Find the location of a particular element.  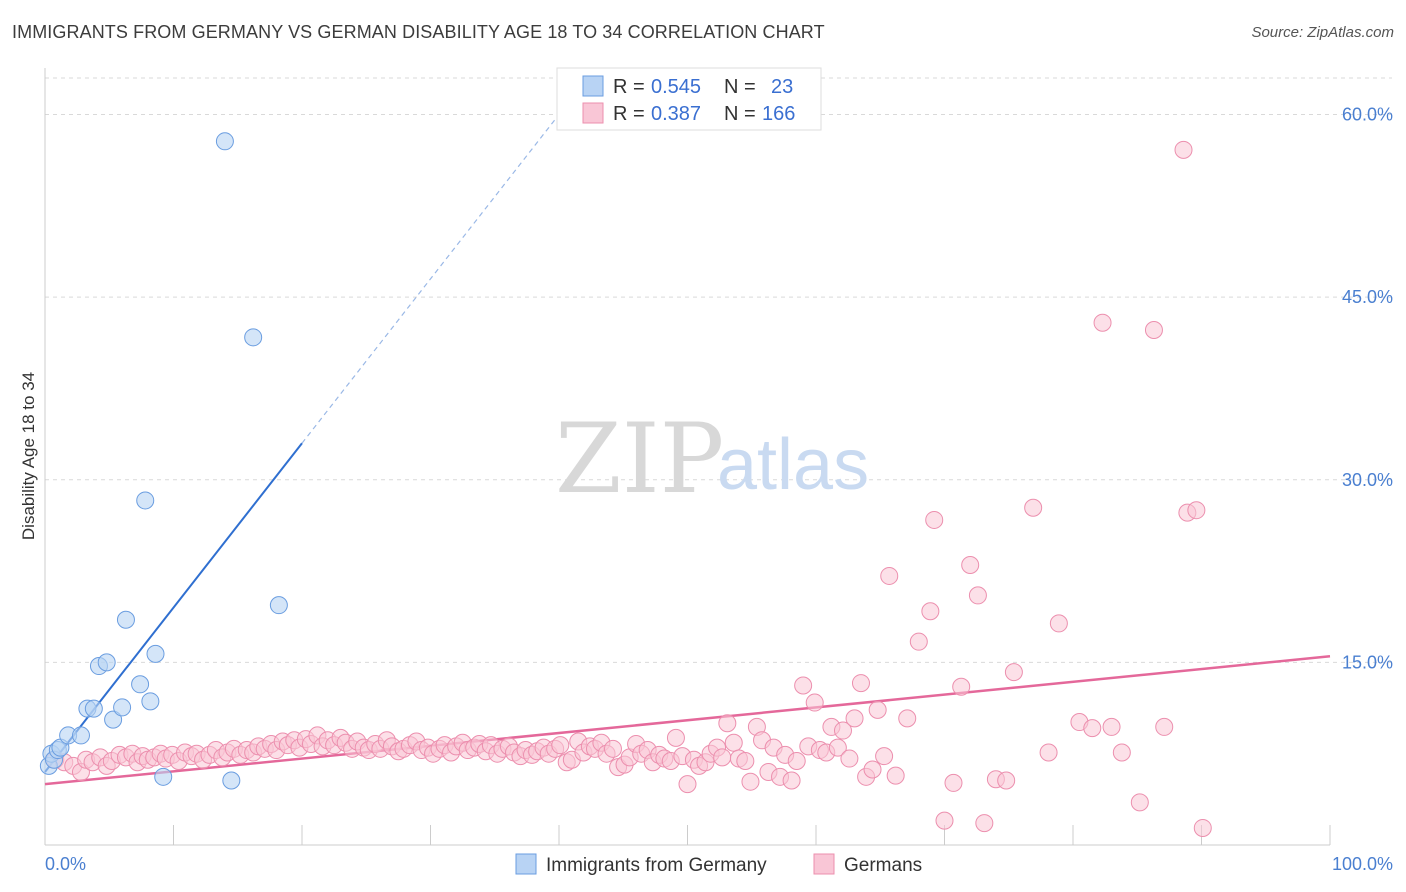

watermark-zip: ZIP is located at coordinates (639, 459).